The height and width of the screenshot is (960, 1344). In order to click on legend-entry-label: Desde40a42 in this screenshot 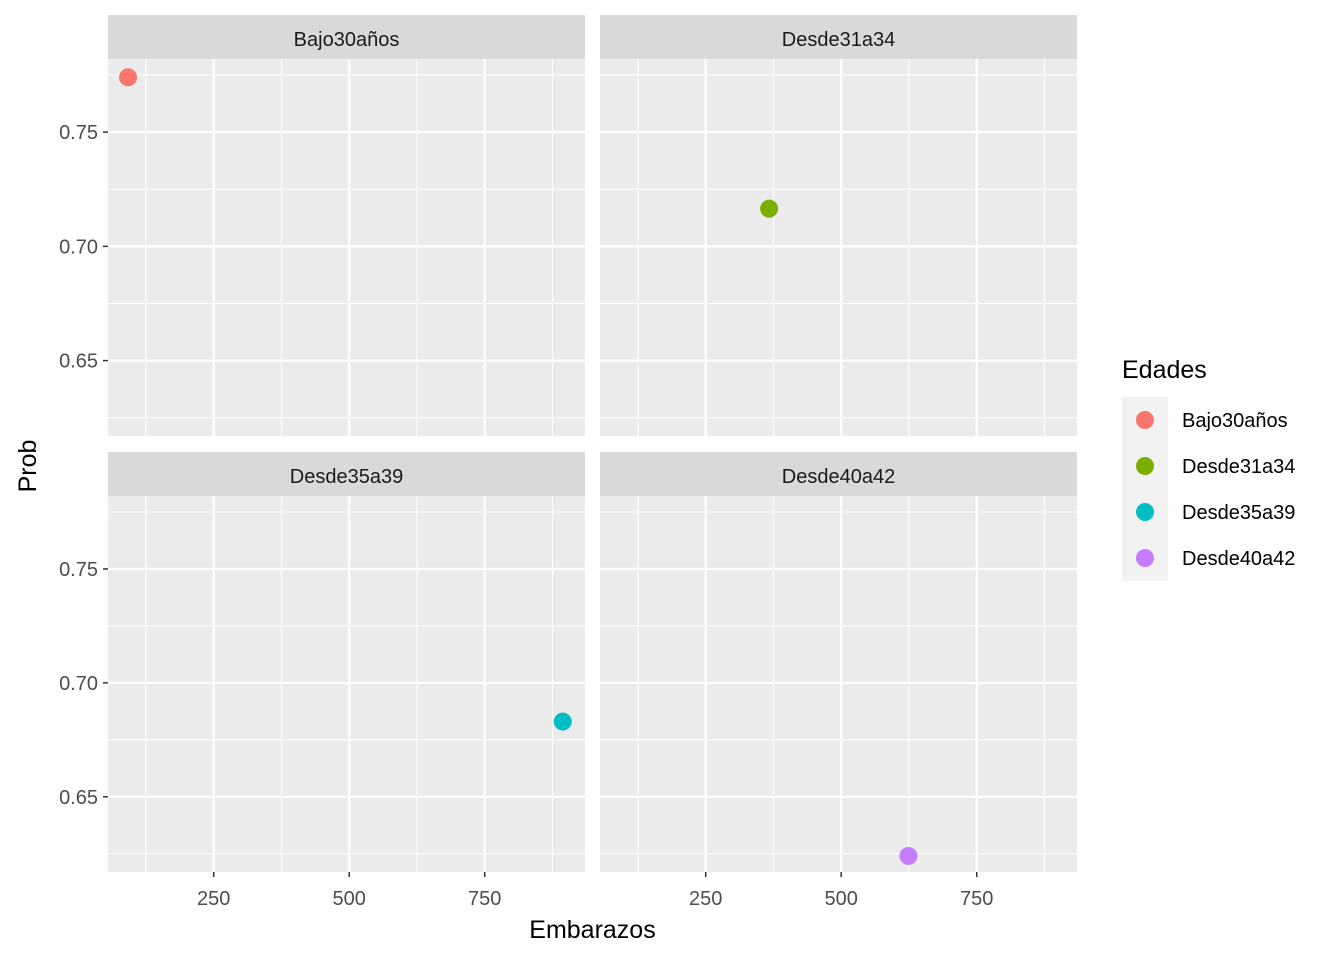, I will do `click(1238, 559)`.